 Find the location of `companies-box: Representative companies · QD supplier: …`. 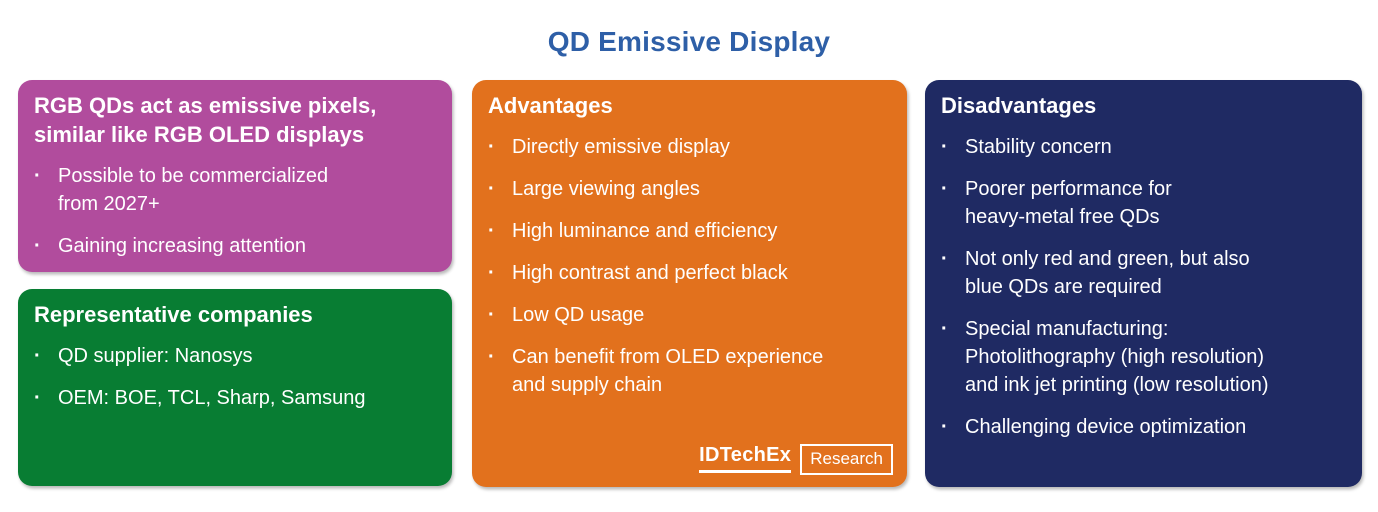

companies-box: Representative companies · QD supplier: … is located at coordinates (235, 387).